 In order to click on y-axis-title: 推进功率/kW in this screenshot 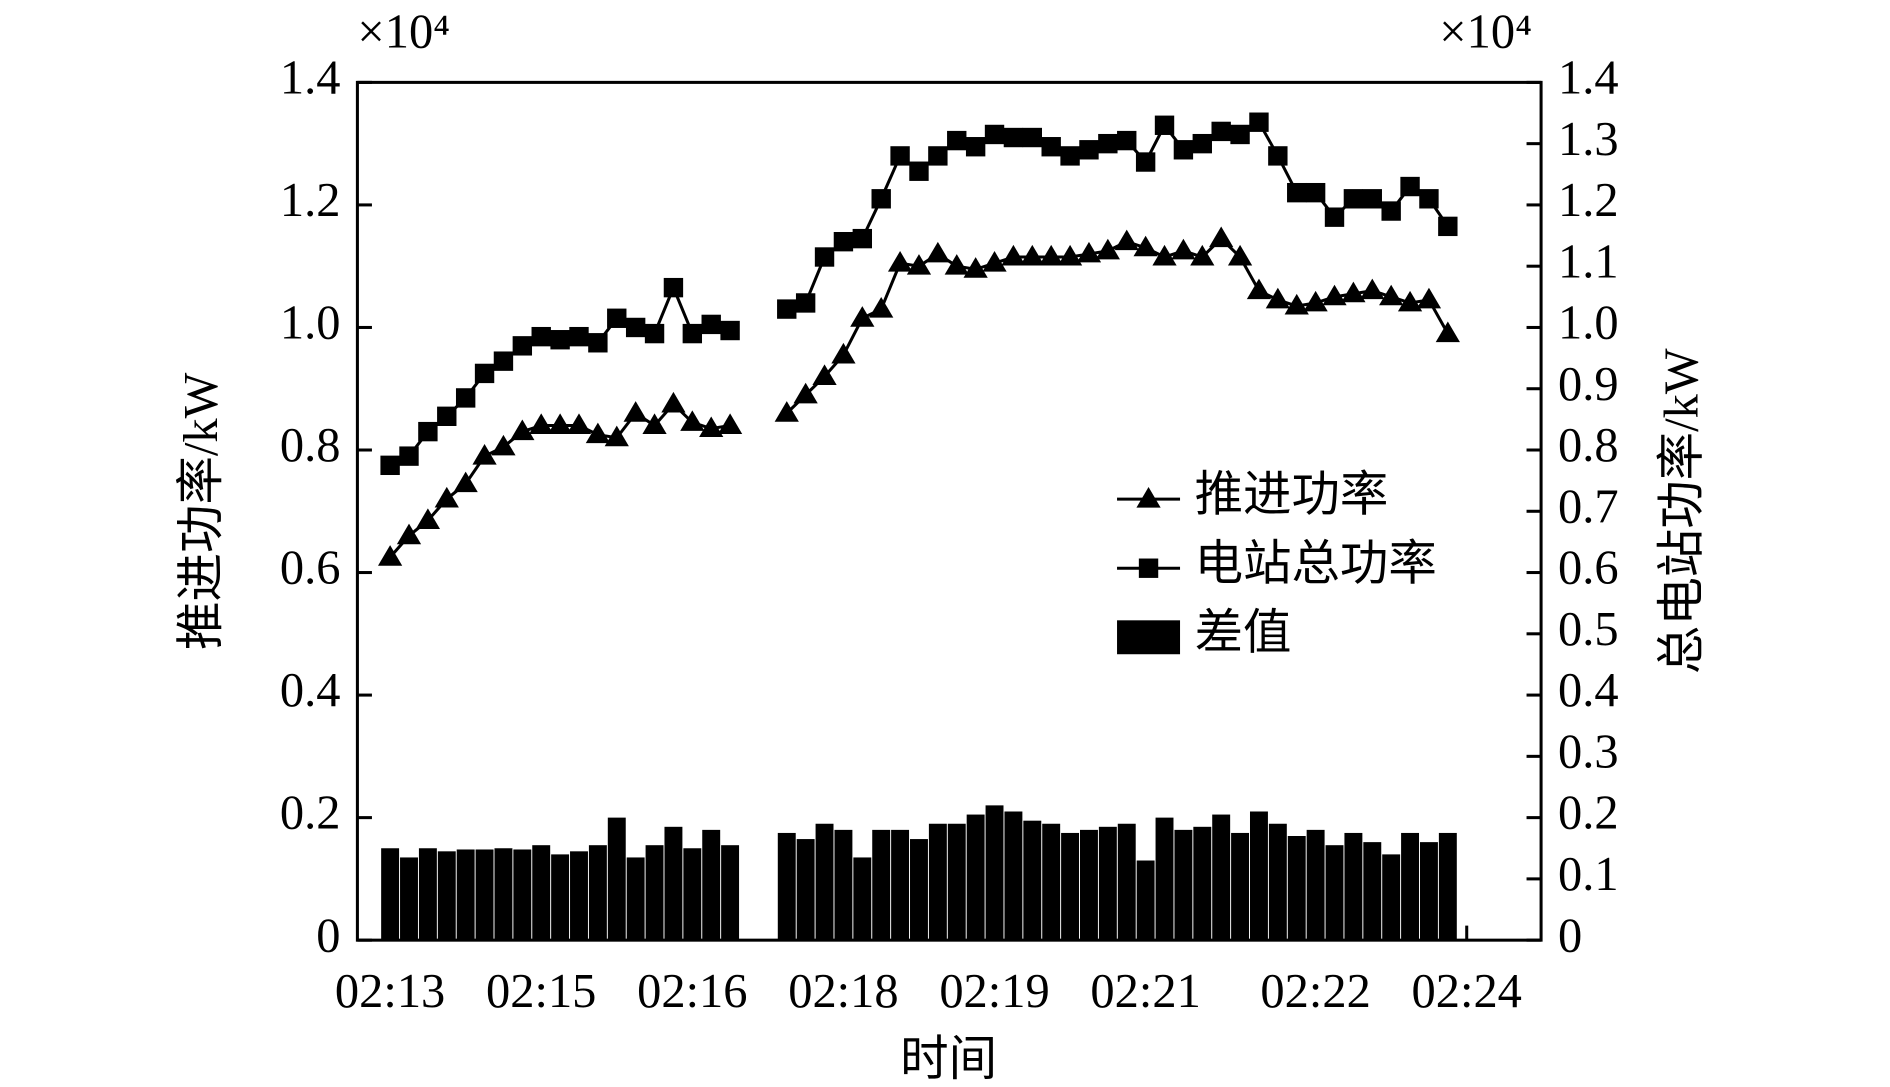, I will do `click(201, 511)`.